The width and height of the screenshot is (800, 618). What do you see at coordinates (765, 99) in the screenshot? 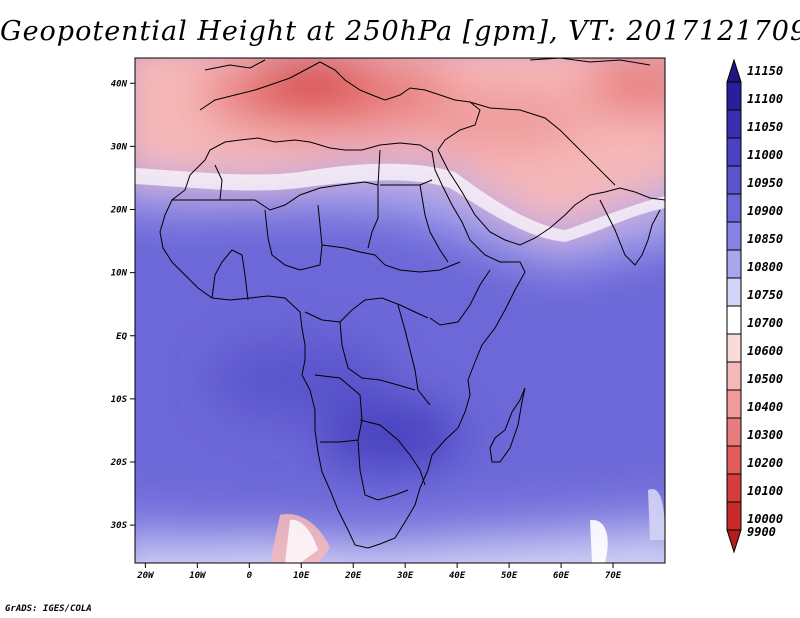
I see `legend-label: 11100` at bounding box center [765, 99].